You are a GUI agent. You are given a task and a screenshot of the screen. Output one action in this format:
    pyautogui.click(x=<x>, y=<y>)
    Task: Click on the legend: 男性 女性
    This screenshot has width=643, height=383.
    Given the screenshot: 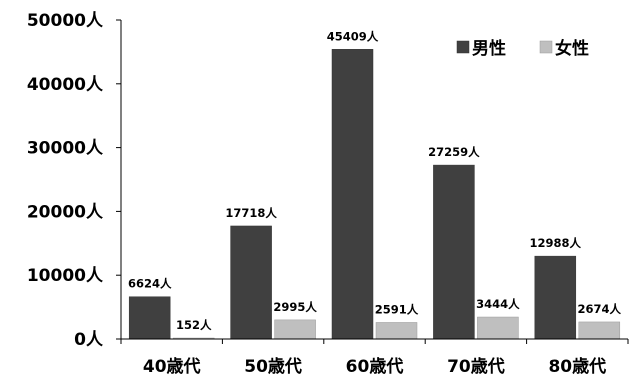 What is the action you would take?
    pyautogui.click(x=522, y=48)
    